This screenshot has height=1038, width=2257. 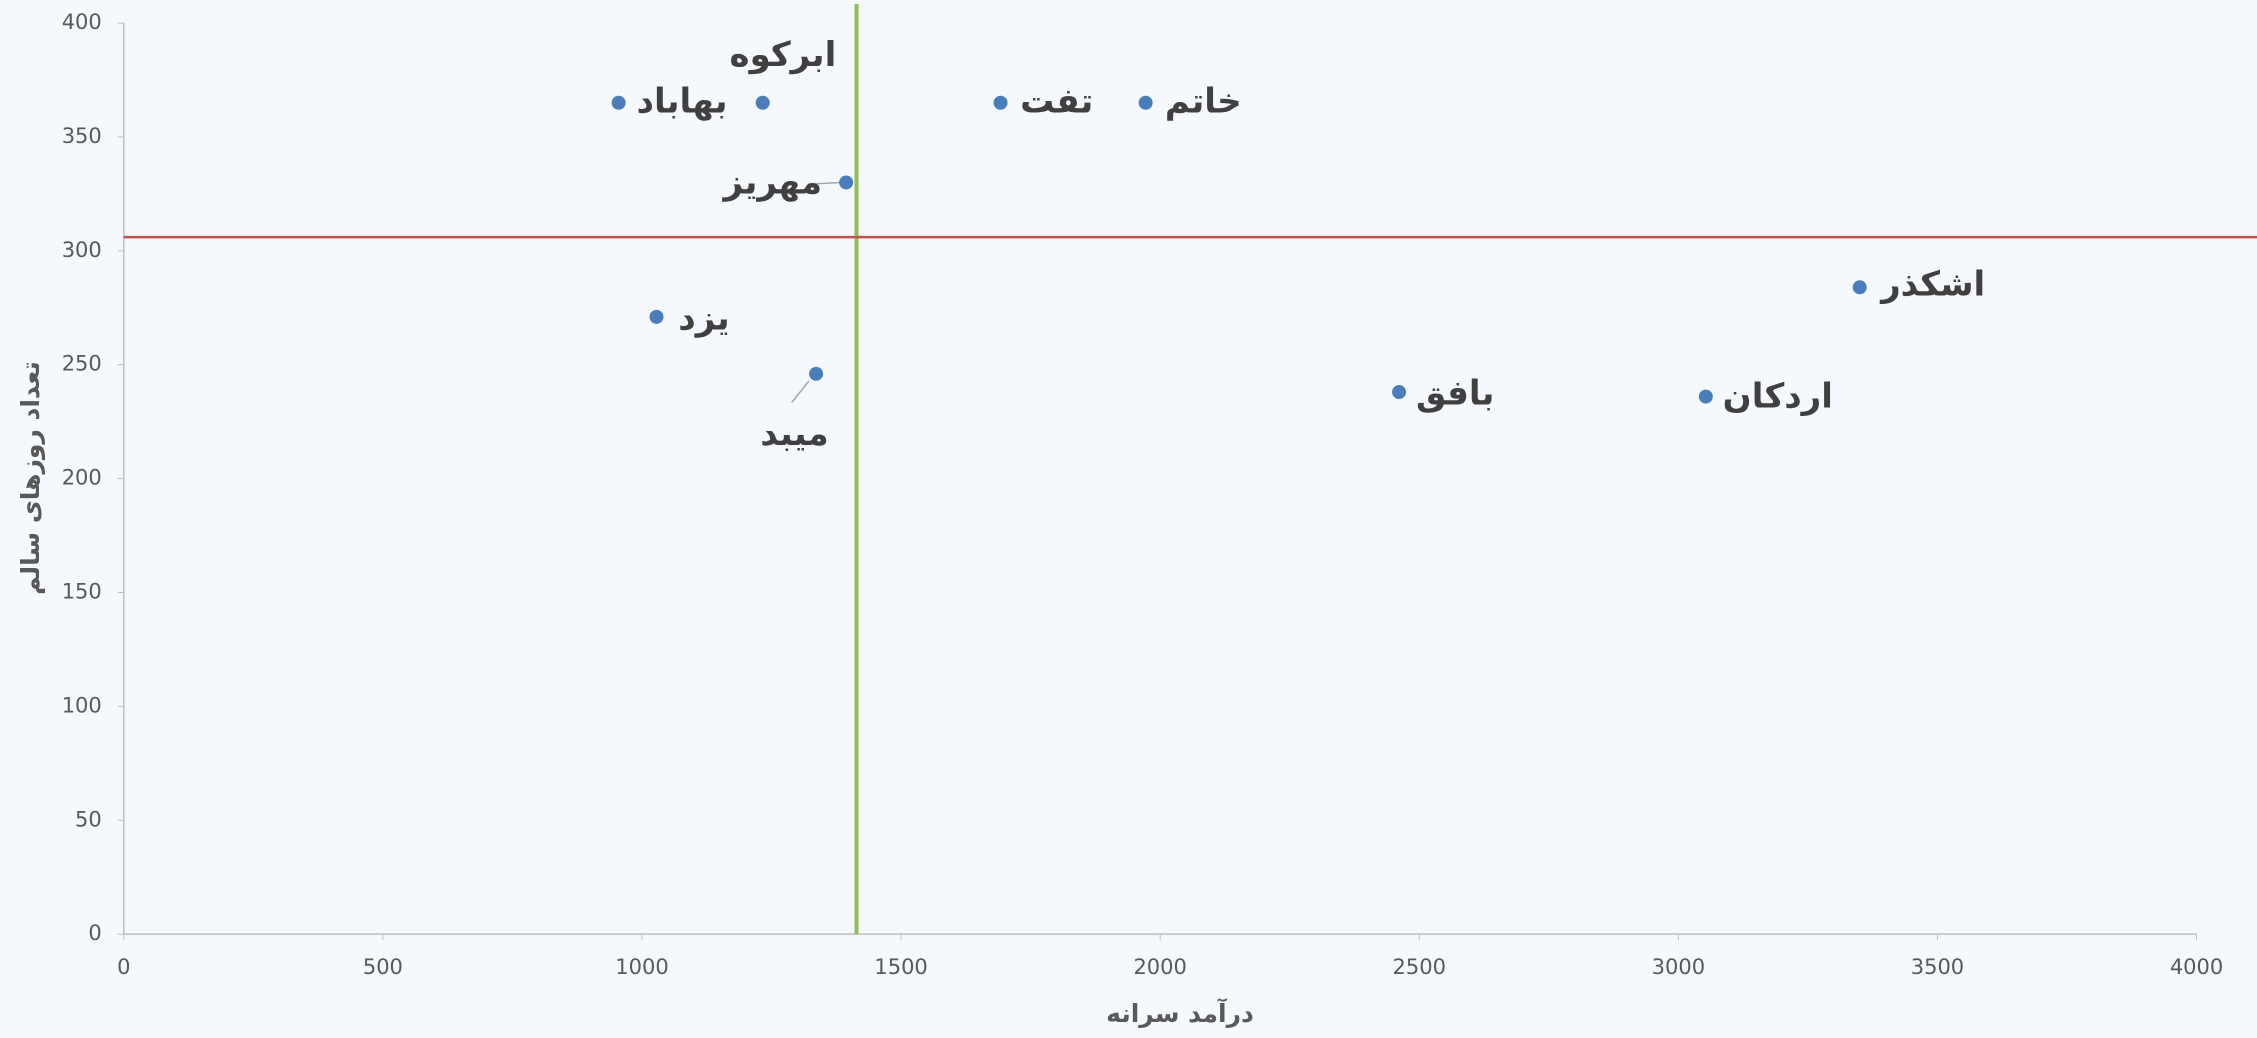 What do you see at coordinates (1778, 397) in the screenshot?
I see `point-label: اردکان` at bounding box center [1778, 397].